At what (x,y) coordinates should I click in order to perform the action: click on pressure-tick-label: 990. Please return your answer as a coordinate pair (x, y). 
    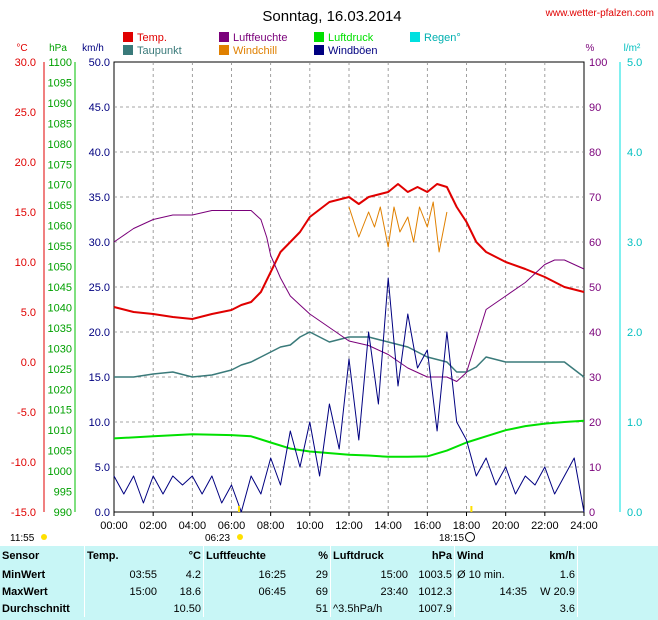
    Looking at the image, I should click on (63, 513).